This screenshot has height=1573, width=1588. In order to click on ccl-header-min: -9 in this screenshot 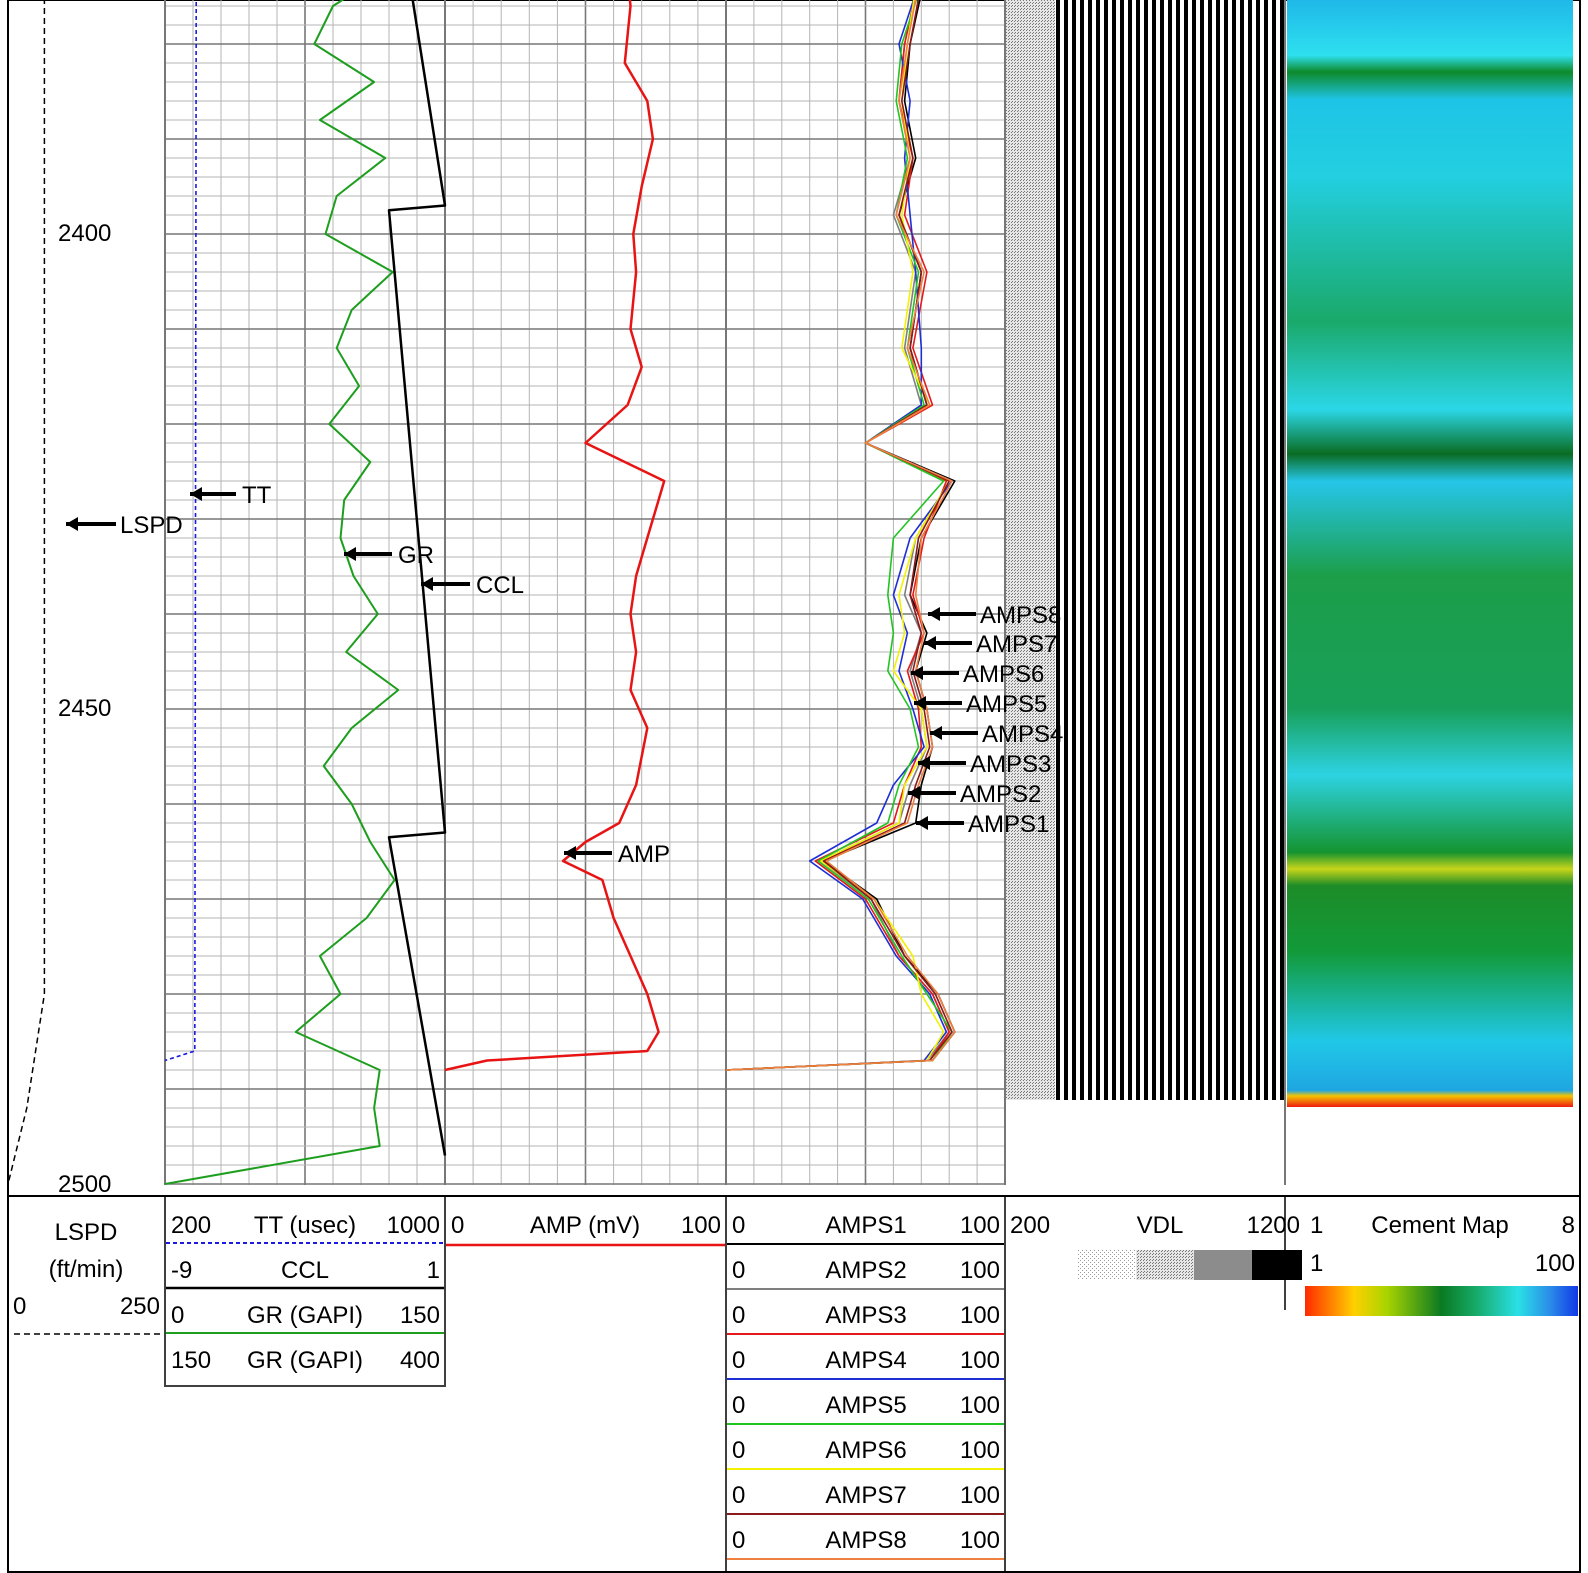, I will do `click(181, 1270)`.